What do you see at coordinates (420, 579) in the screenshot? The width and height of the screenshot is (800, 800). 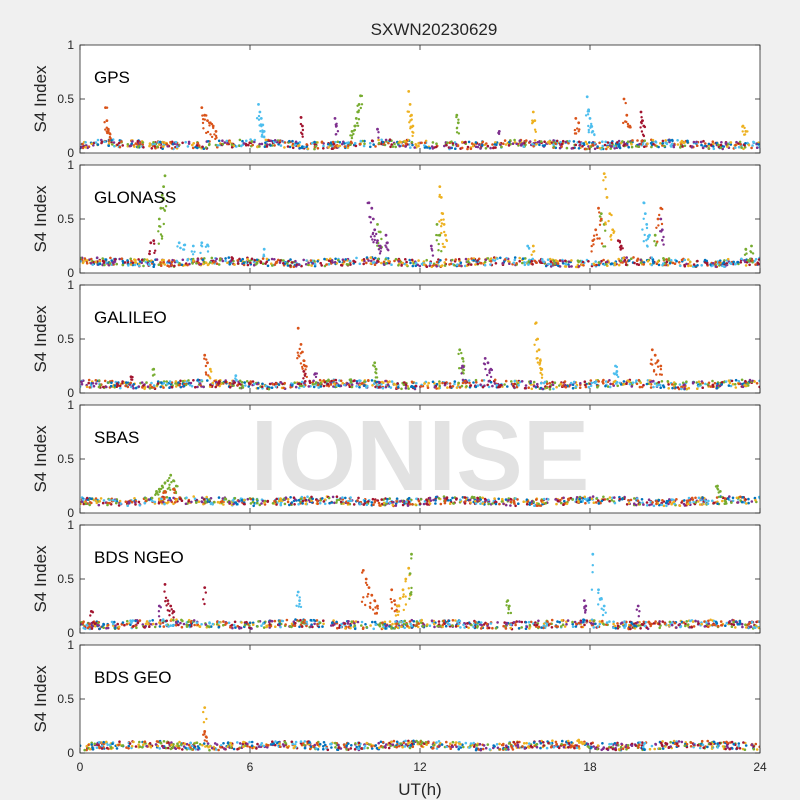 I see `panel-axes-background` at bounding box center [420, 579].